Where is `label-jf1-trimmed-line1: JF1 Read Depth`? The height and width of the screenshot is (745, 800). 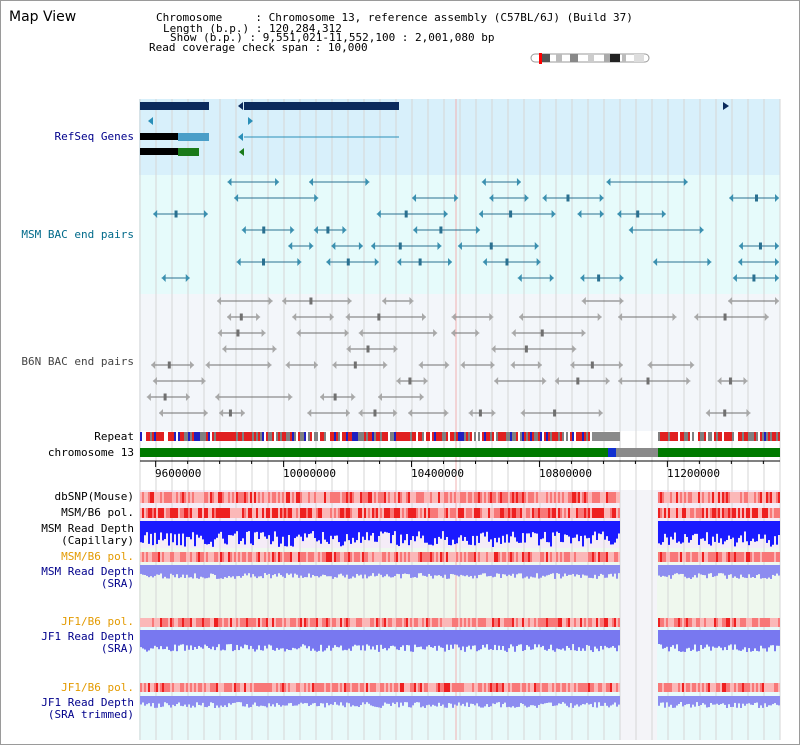
label-jf1-trimmed-line1: JF1 Read Depth is located at coordinates (87, 702).